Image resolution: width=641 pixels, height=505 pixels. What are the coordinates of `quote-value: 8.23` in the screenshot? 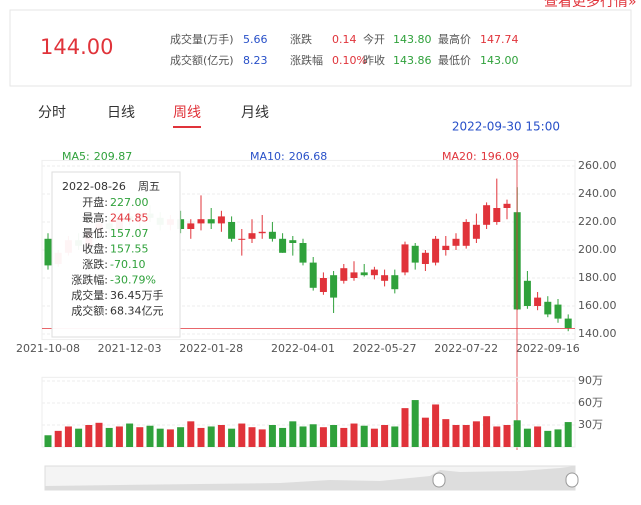 It's located at (255, 60).